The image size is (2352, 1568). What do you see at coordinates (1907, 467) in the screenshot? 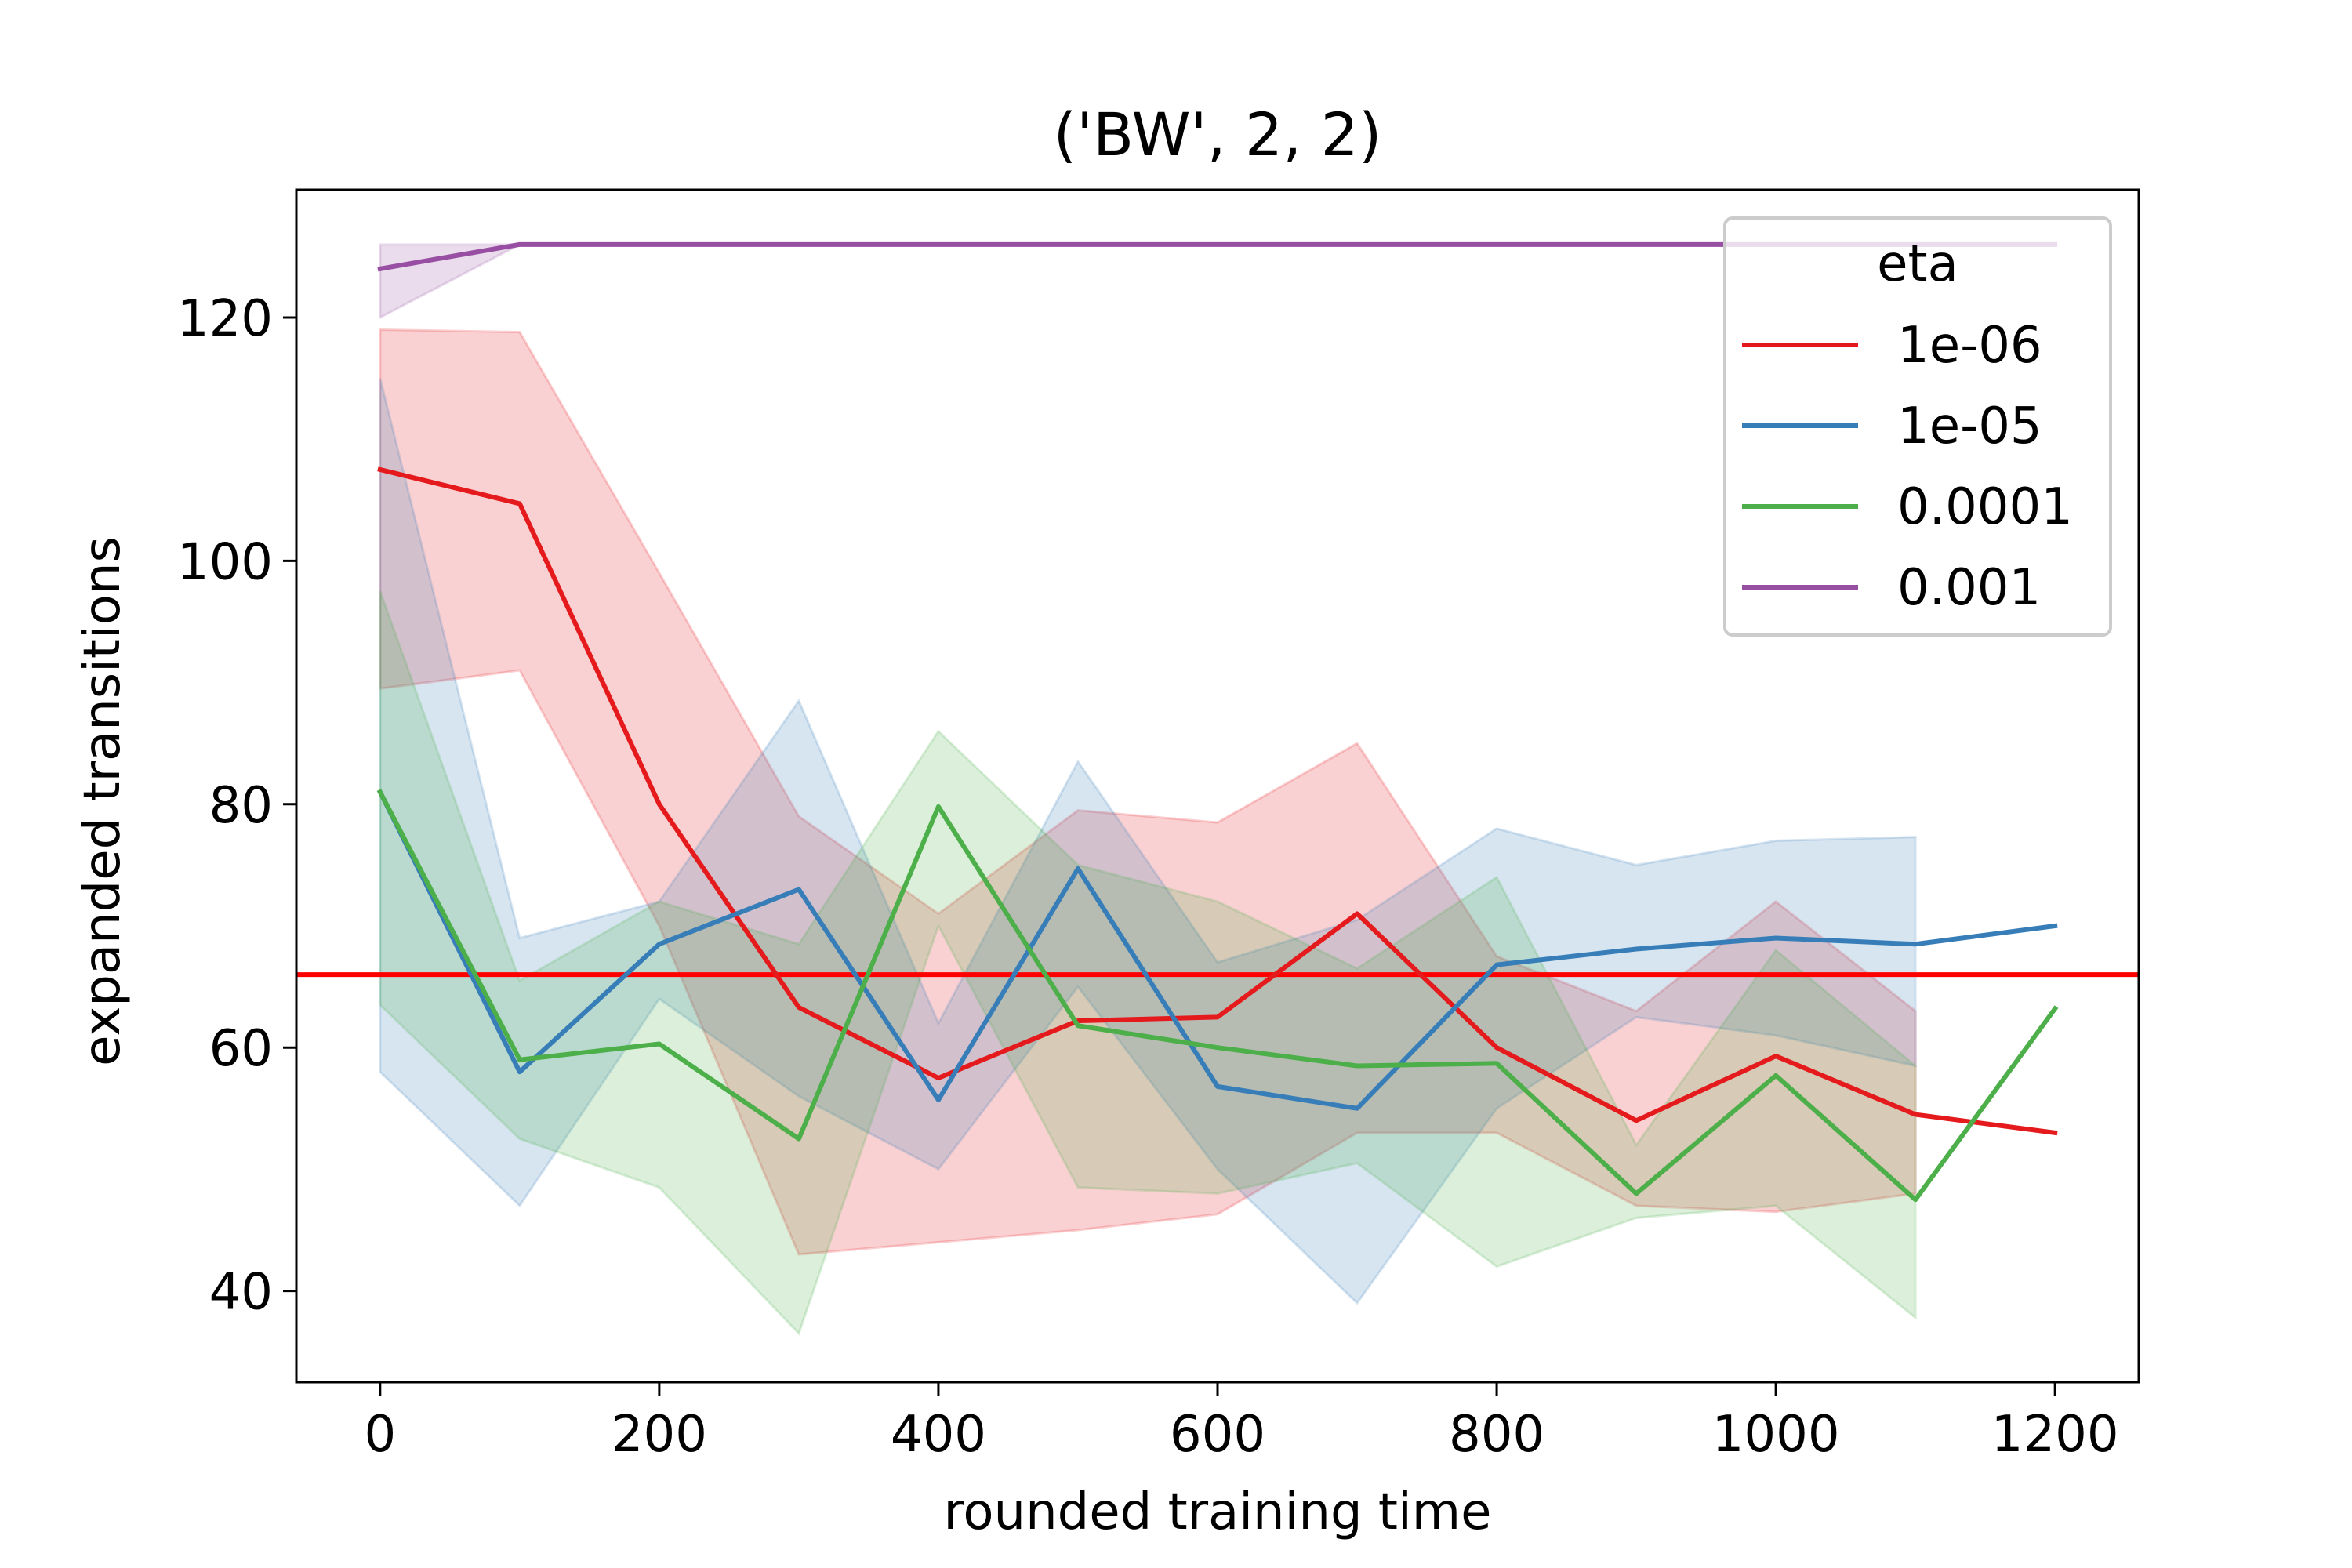
I see `legend-entries: 1e-06 1e-05 0.0001 0.001` at bounding box center [1907, 467].